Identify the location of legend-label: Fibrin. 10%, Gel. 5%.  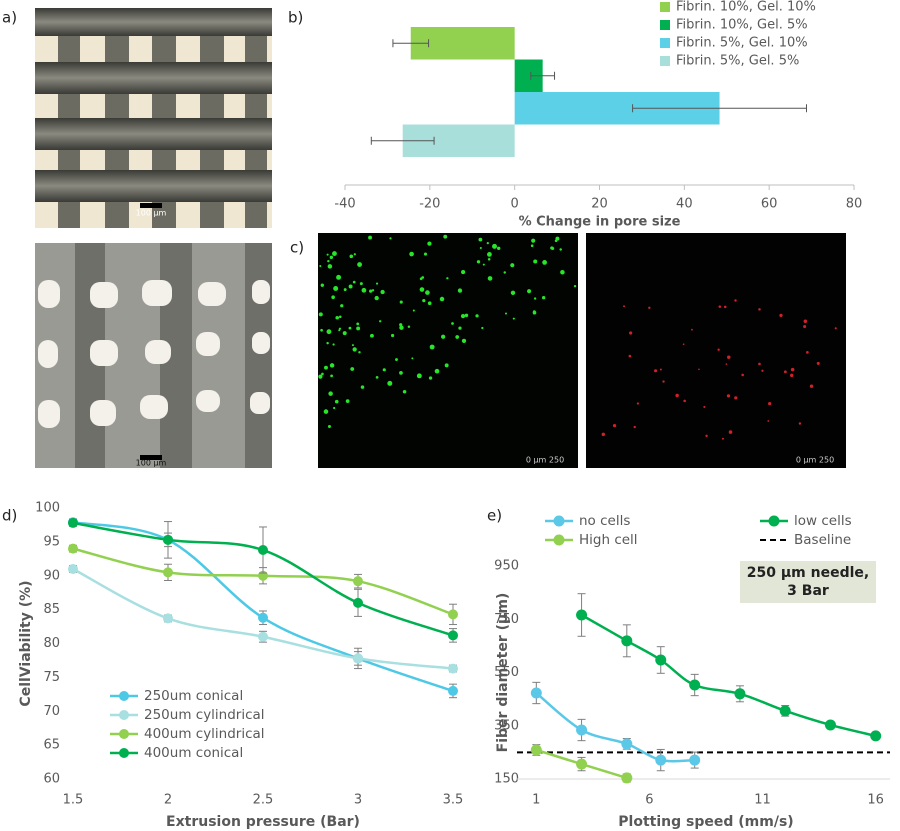
(742, 25).